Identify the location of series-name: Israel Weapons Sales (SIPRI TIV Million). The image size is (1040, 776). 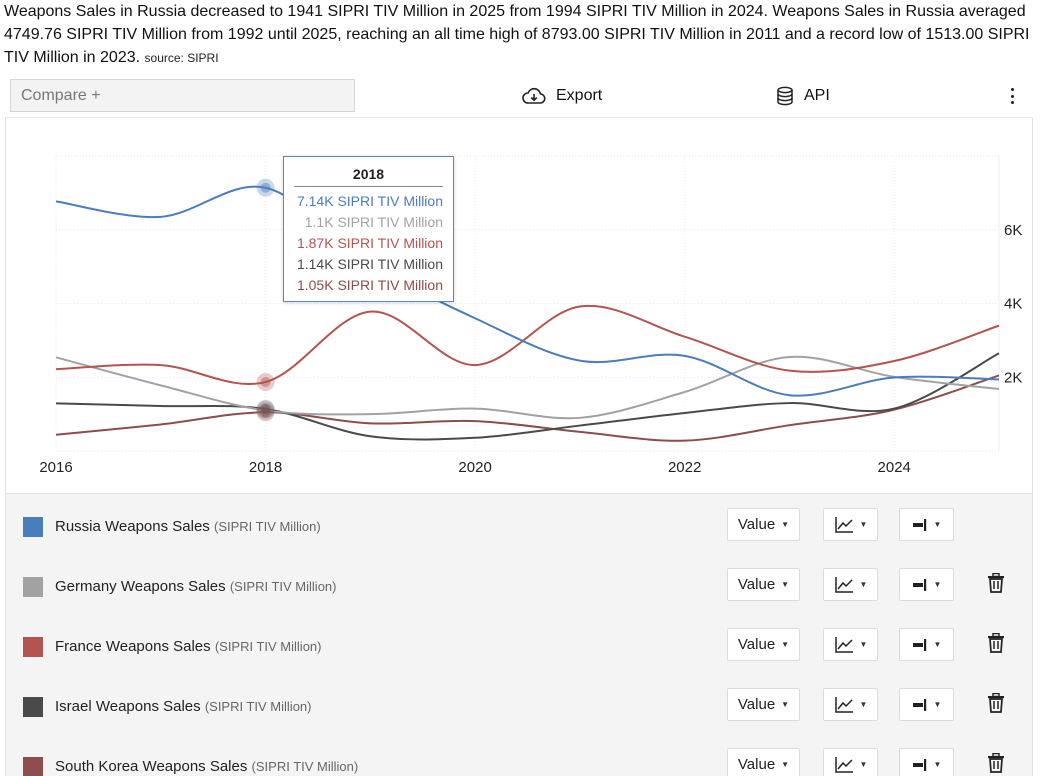
(183, 706).